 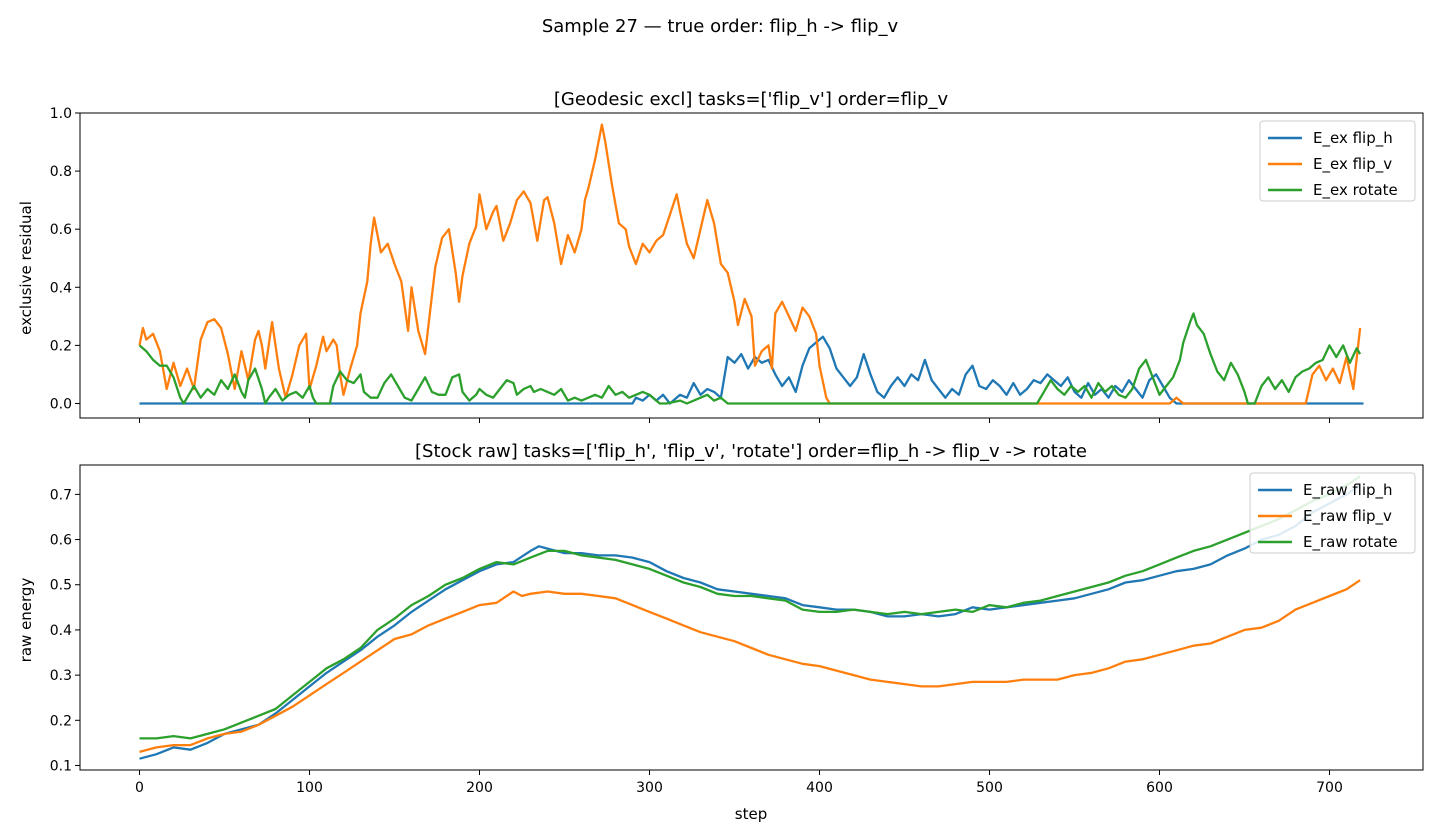 What do you see at coordinates (309, 788) in the screenshot?
I see `bottom-x-tick-label: 100` at bounding box center [309, 788].